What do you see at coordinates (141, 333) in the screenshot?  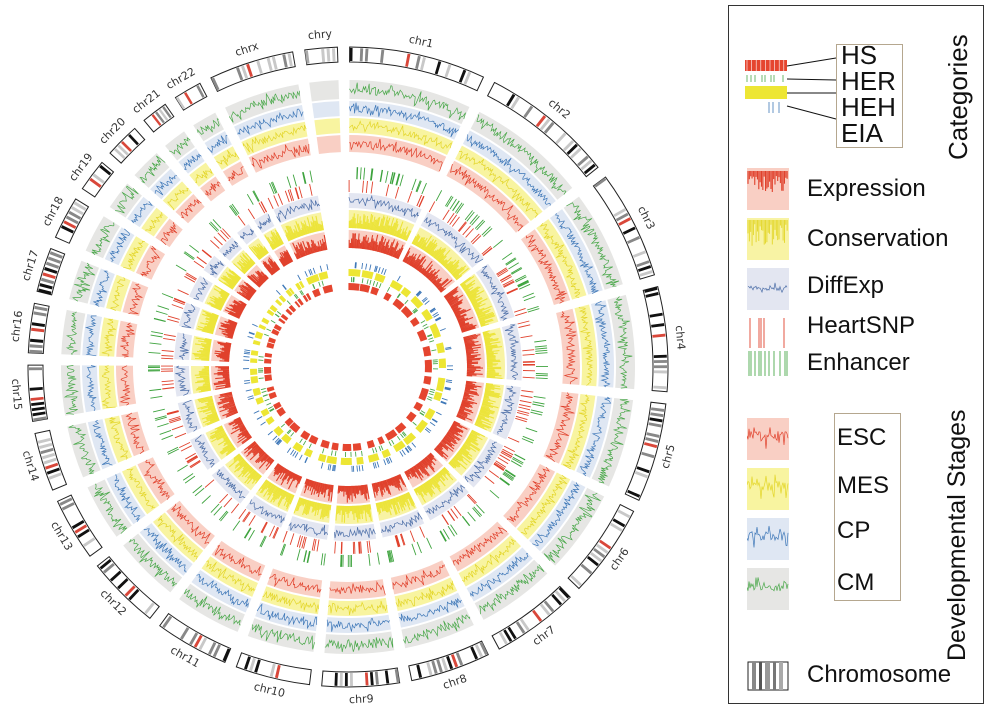 I see `chromosome-sector-chr16: chr16` at bounding box center [141, 333].